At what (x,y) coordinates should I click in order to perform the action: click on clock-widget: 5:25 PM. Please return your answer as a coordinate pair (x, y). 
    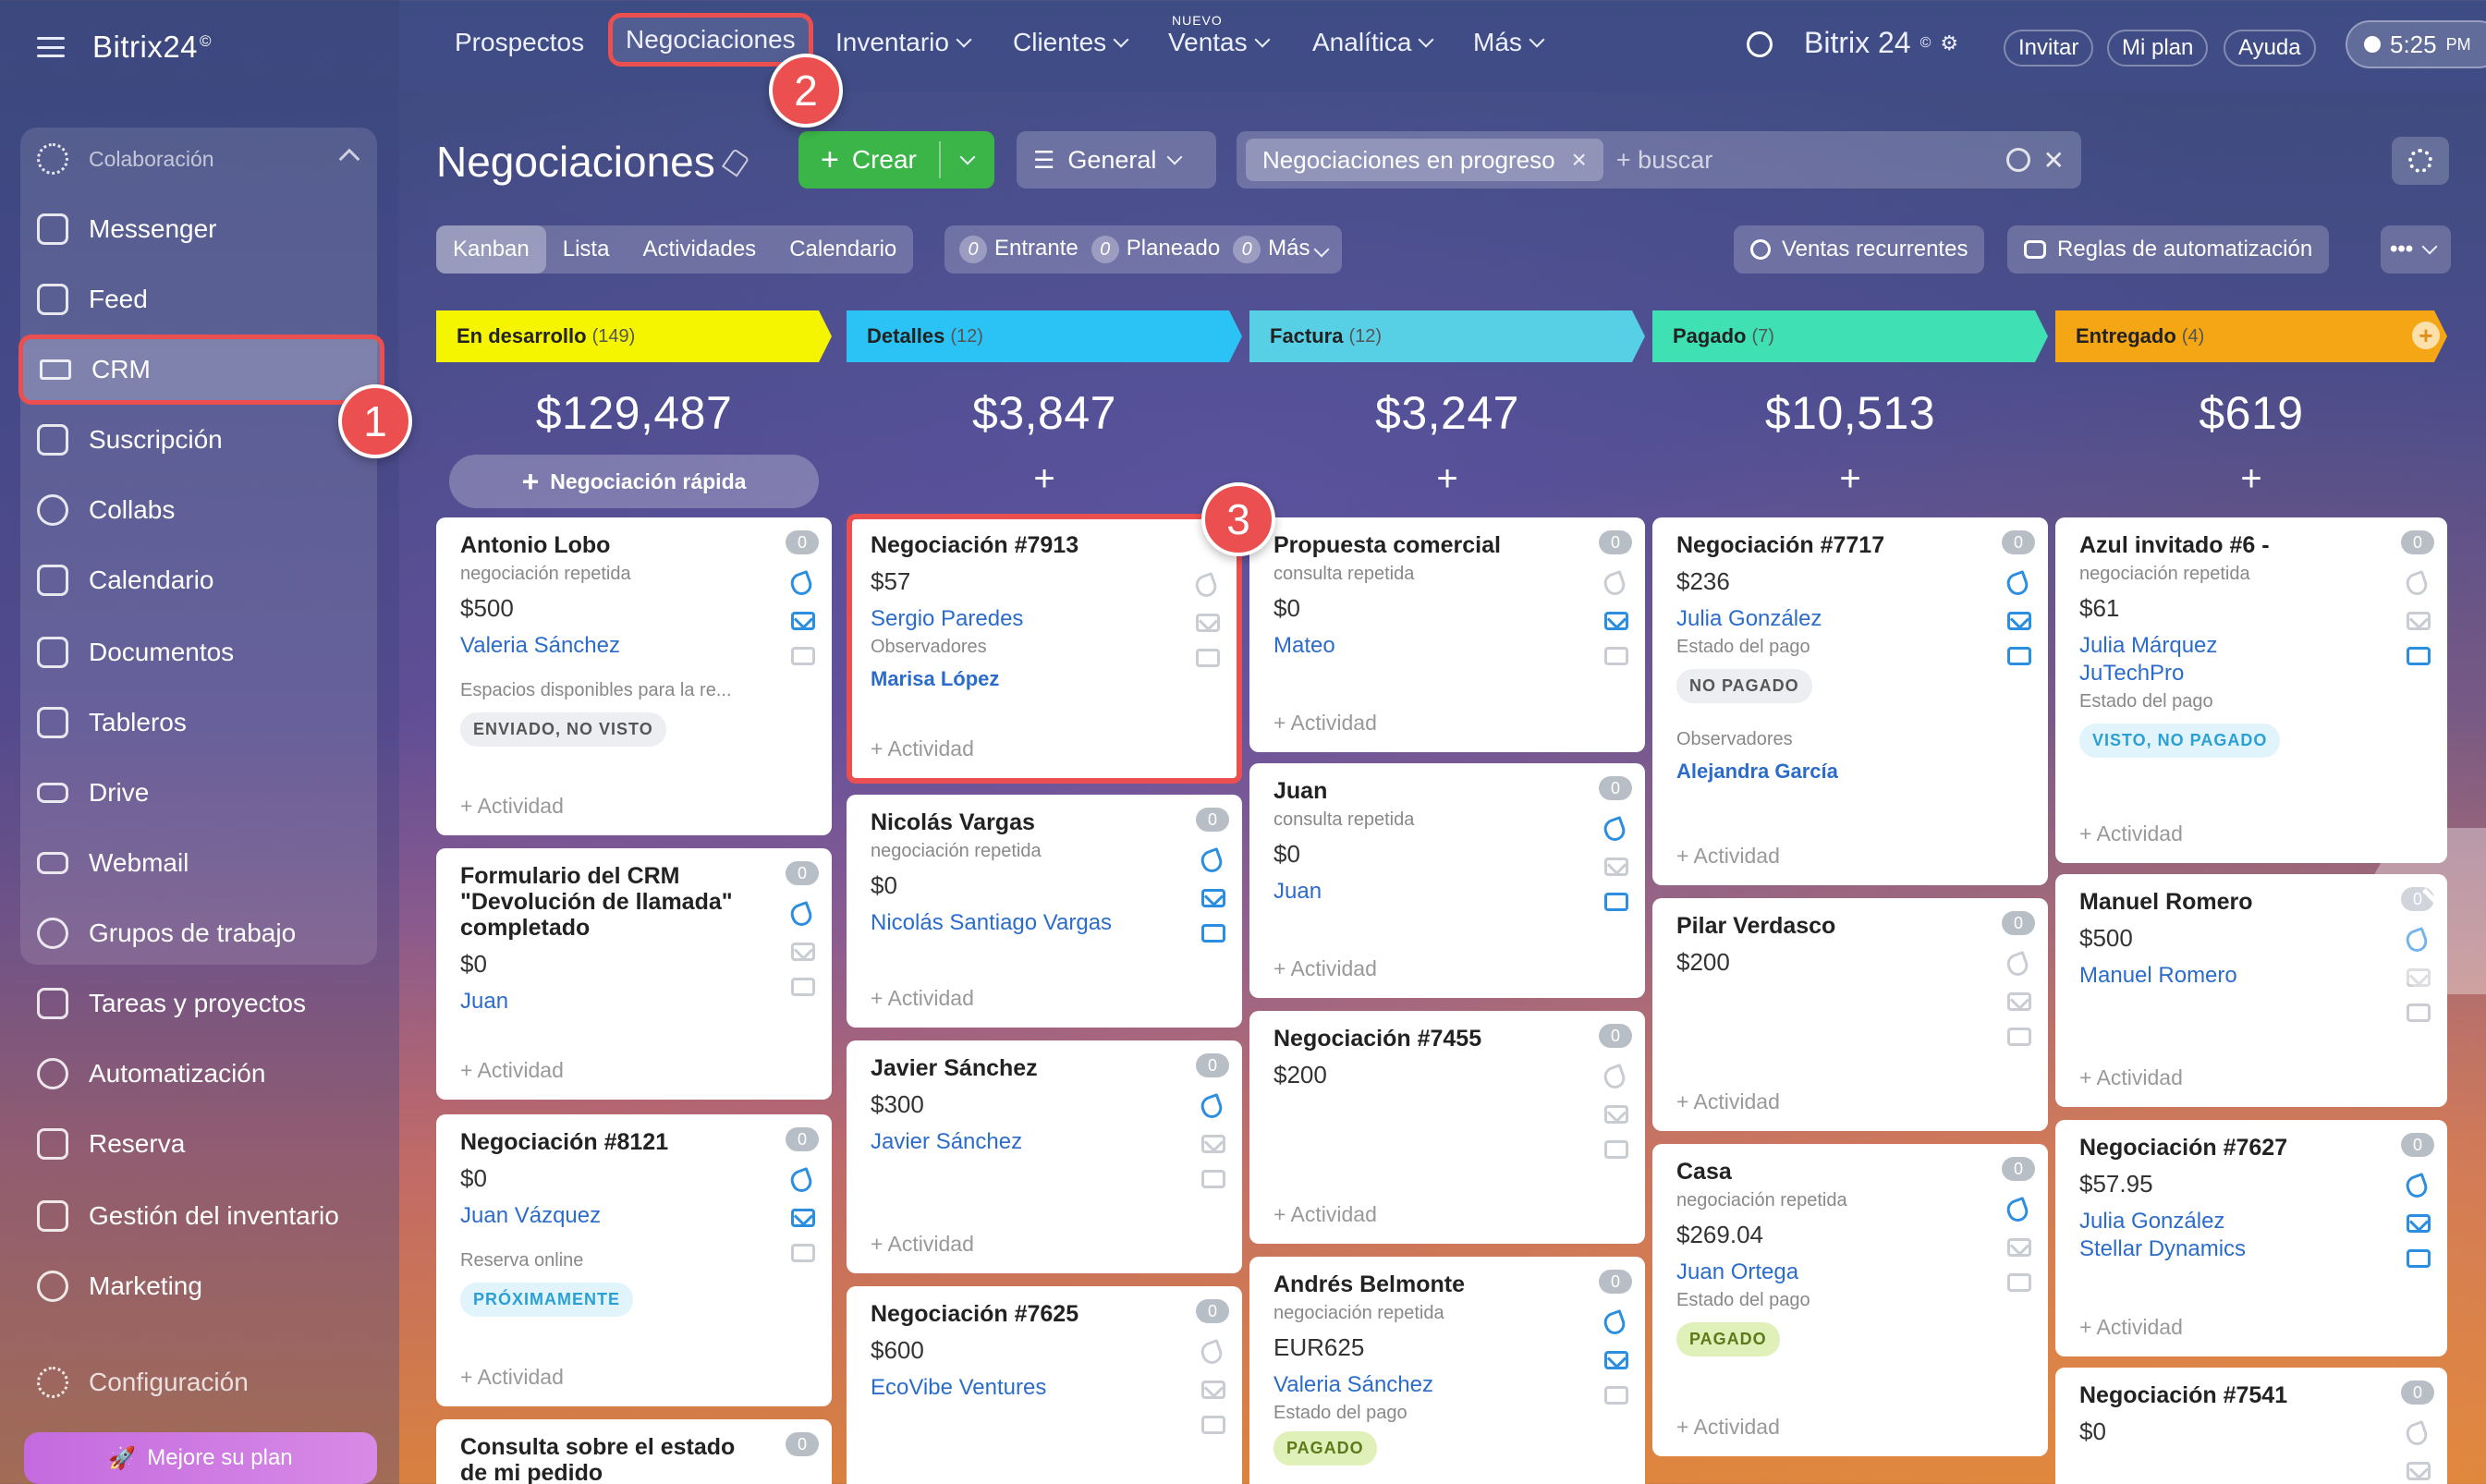
    Looking at the image, I should click on (2416, 44).